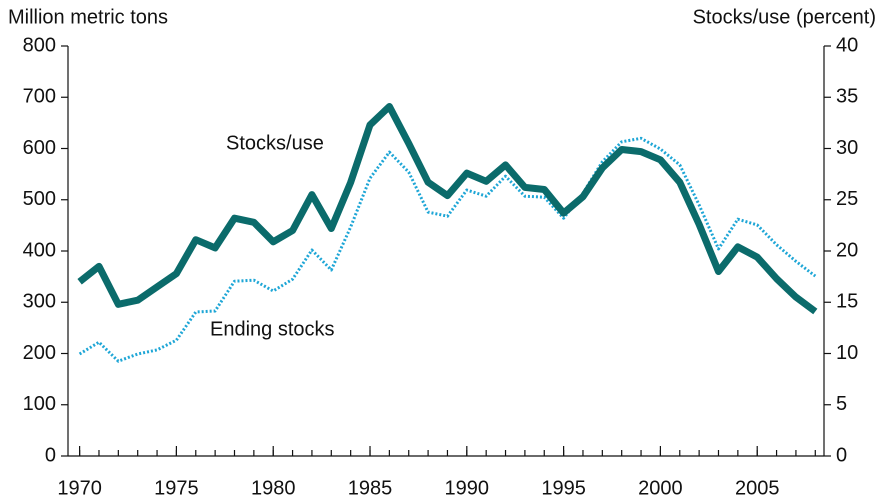 The image size is (881, 502). I want to click on y2-tick-label: 0, so click(841, 455).